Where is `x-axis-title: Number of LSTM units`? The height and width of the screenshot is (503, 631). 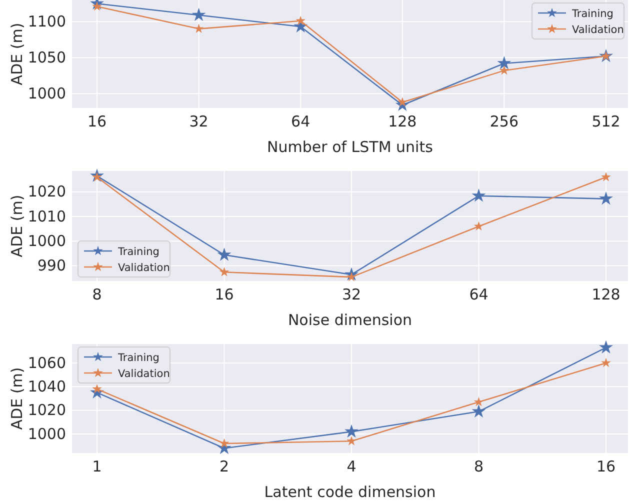 x-axis-title: Number of LSTM units is located at coordinates (350, 147).